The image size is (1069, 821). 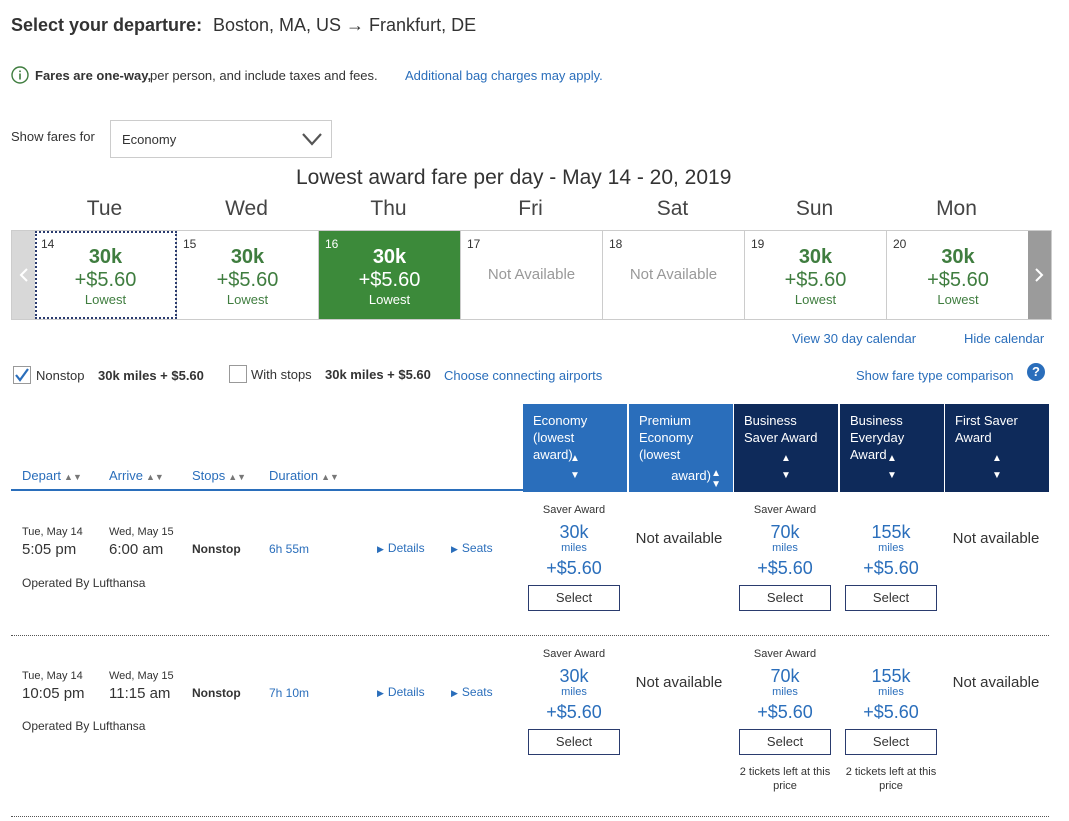 I want to click on day-name: Thu, so click(x=388, y=208).